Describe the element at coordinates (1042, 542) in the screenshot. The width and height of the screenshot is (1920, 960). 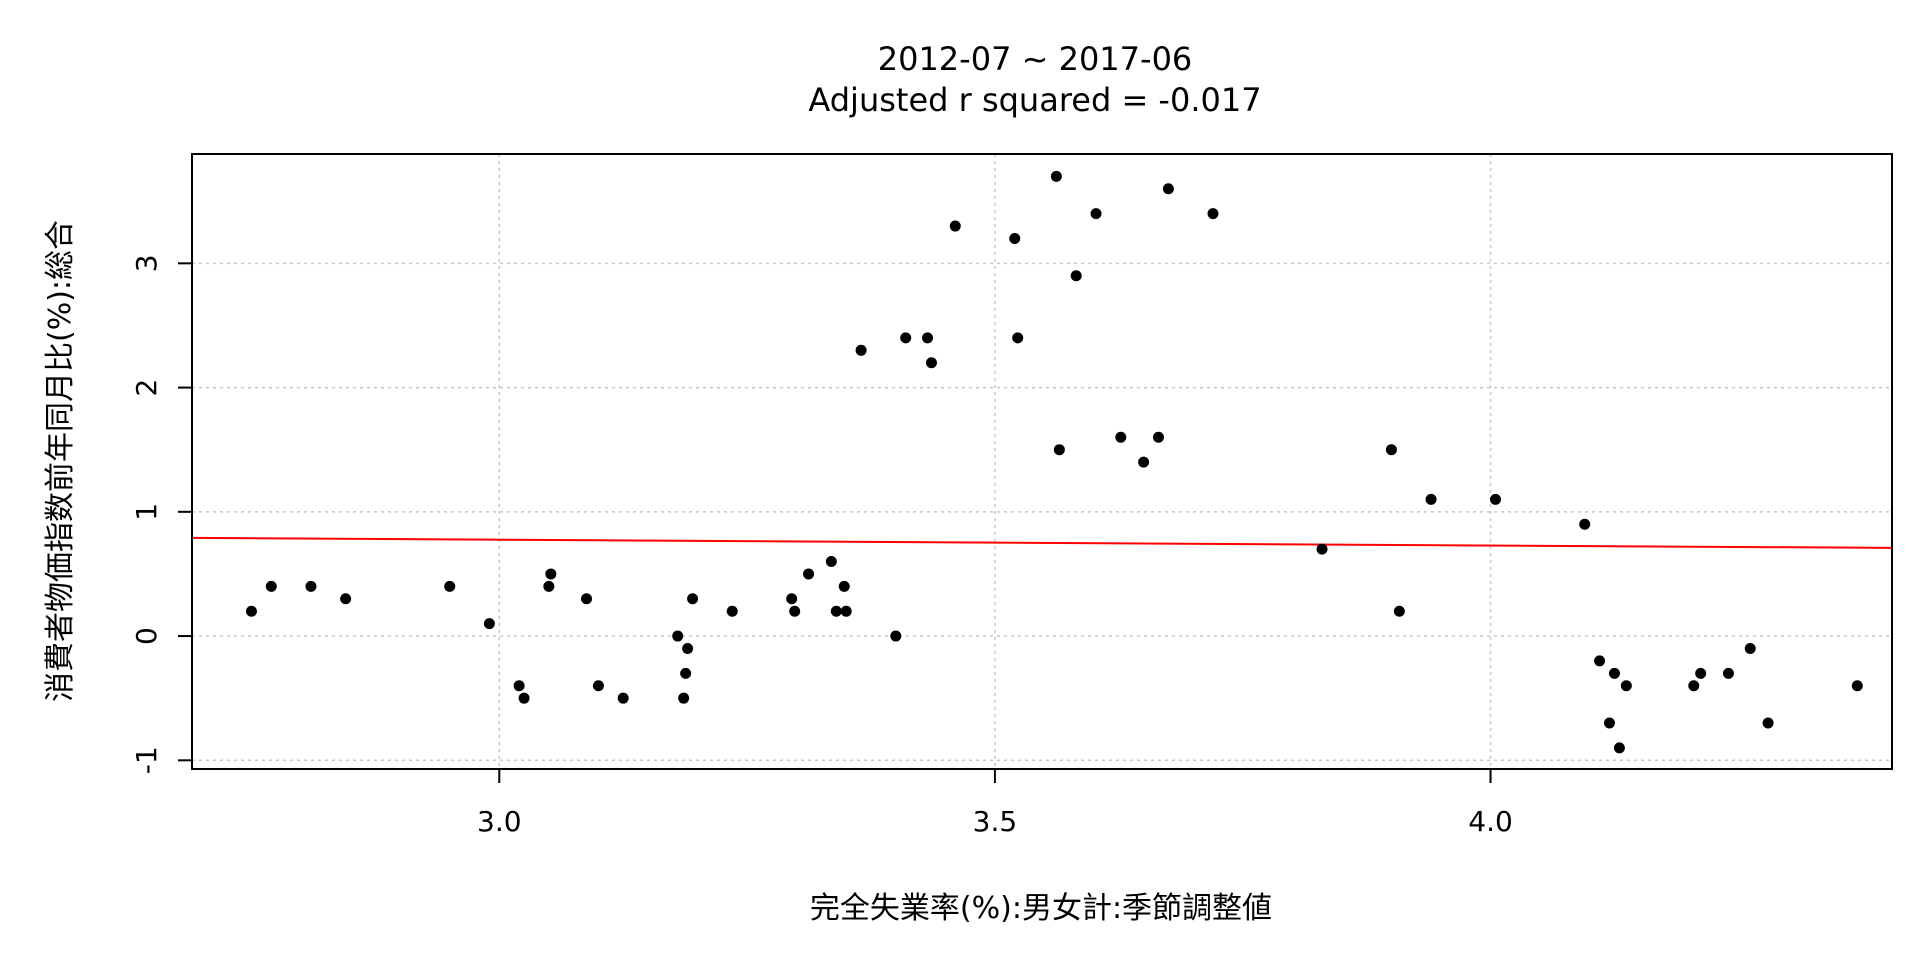
I see `regression-line` at that location.